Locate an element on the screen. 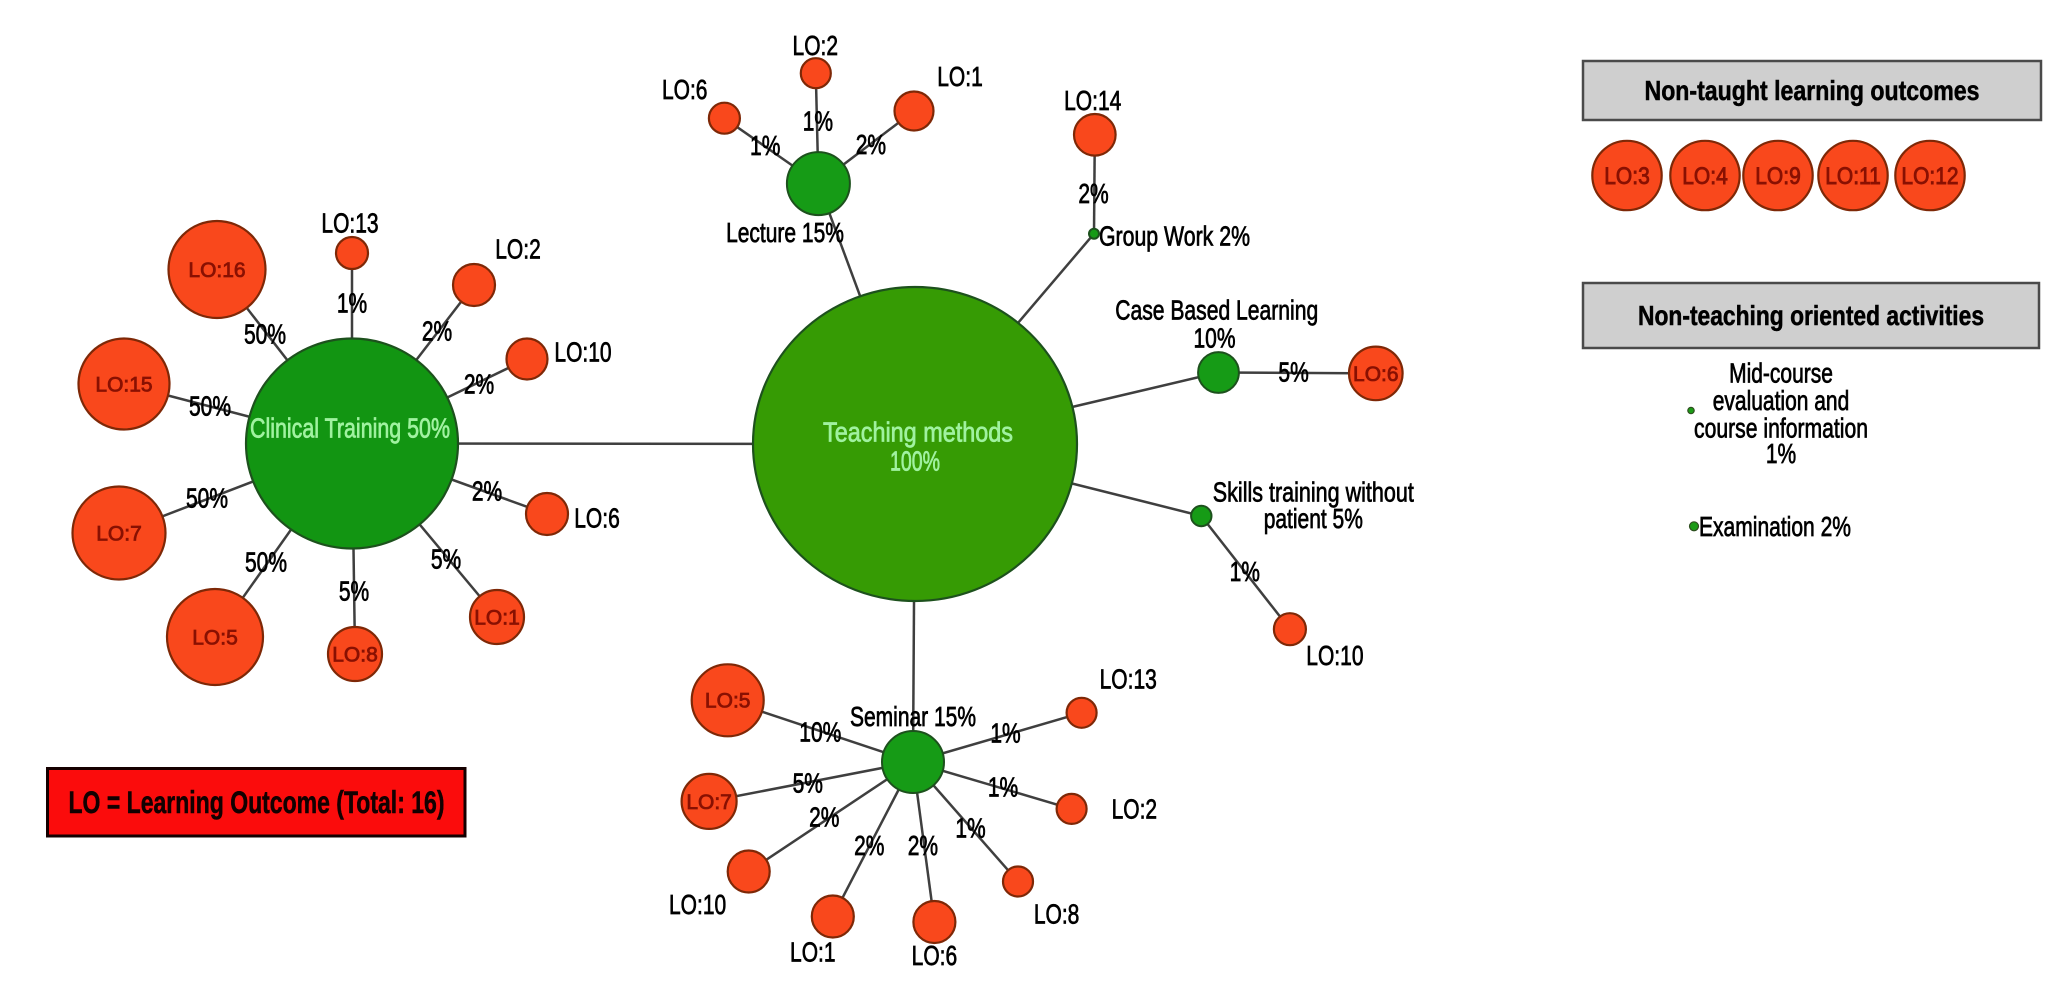 This screenshot has width=2059, height=1001. svg-text: 100% is located at coordinates (915, 462).